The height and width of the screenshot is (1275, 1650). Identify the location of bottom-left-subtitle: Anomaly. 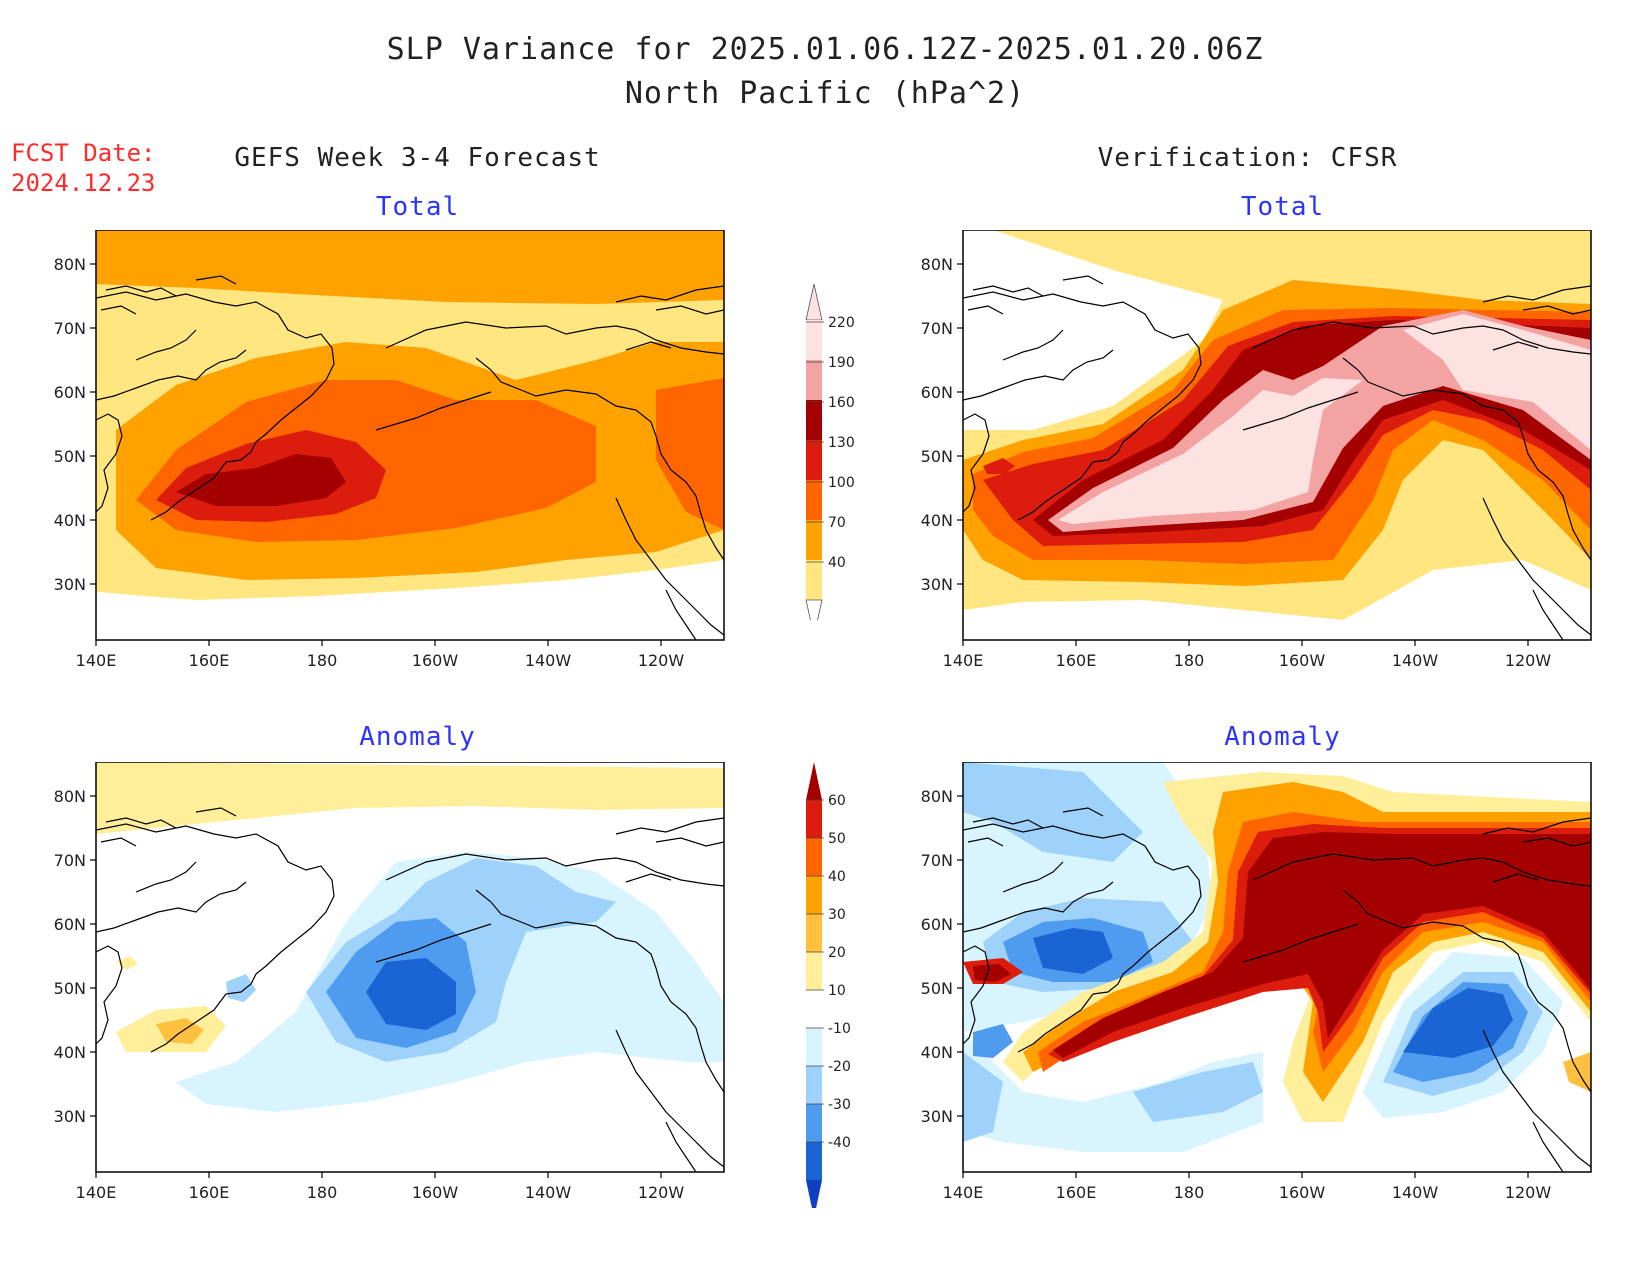
(417, 737).